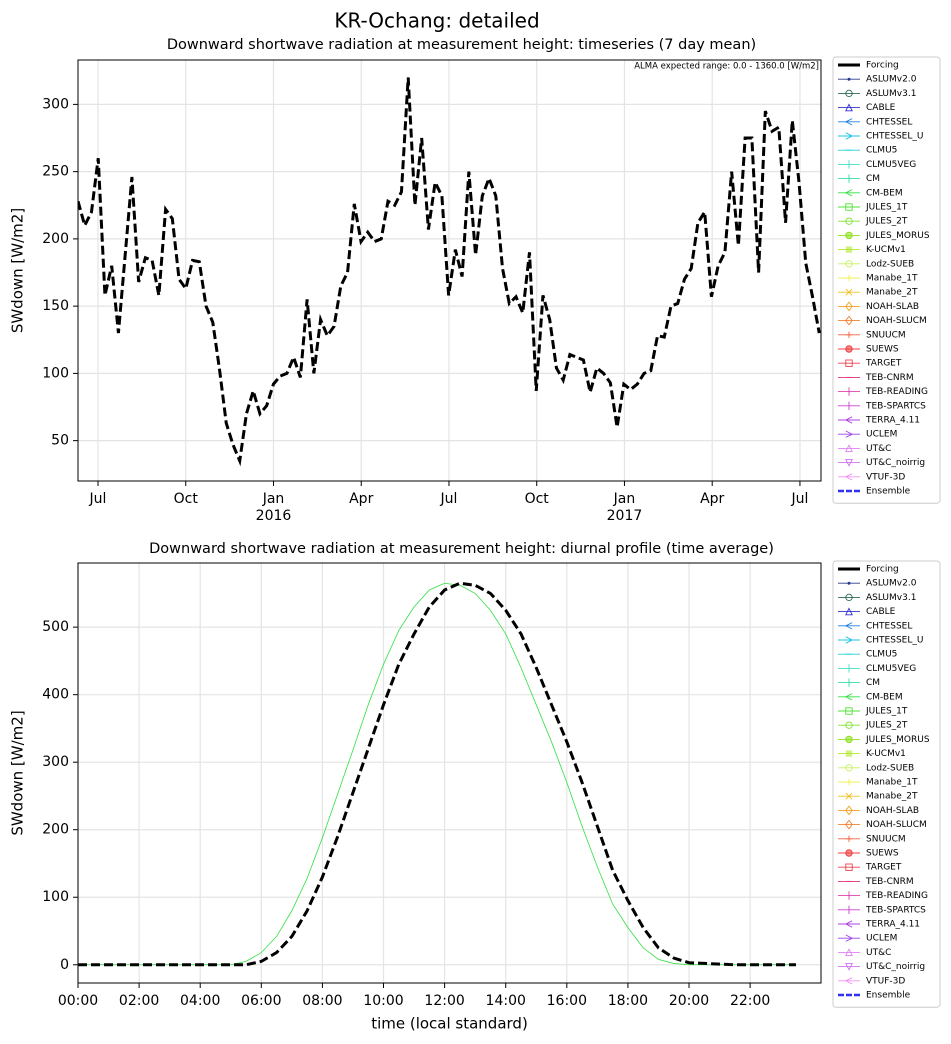 This screenshot has width=951, height=1044. What do you see at coordinates (895, 463) in the screenshot?
I see `legend-label: UT&C_noirrig` at bounding box center [895, 463].